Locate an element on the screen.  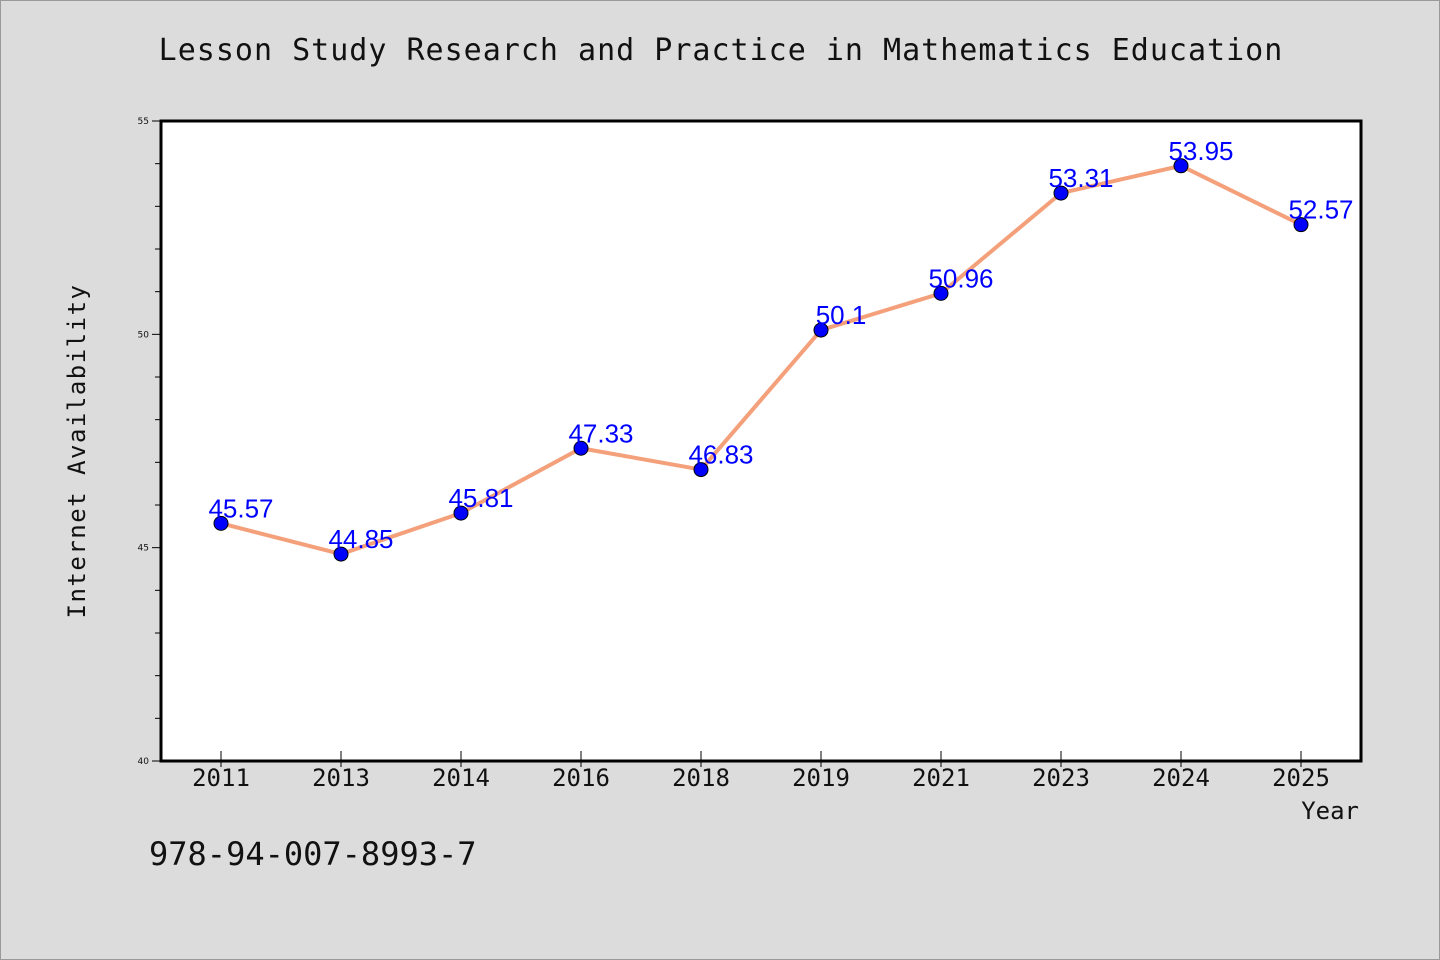
x-tick-label: 2021 is located at coordinates (941, 778).